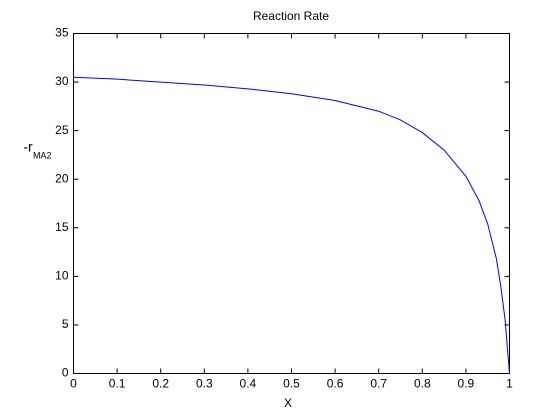 The height and width of the screenshot is (420, 560). What do you see at coordinates (62, 276) in the screenshot?
I see `y-tick-label: 10` at bounding box center [62, 276].